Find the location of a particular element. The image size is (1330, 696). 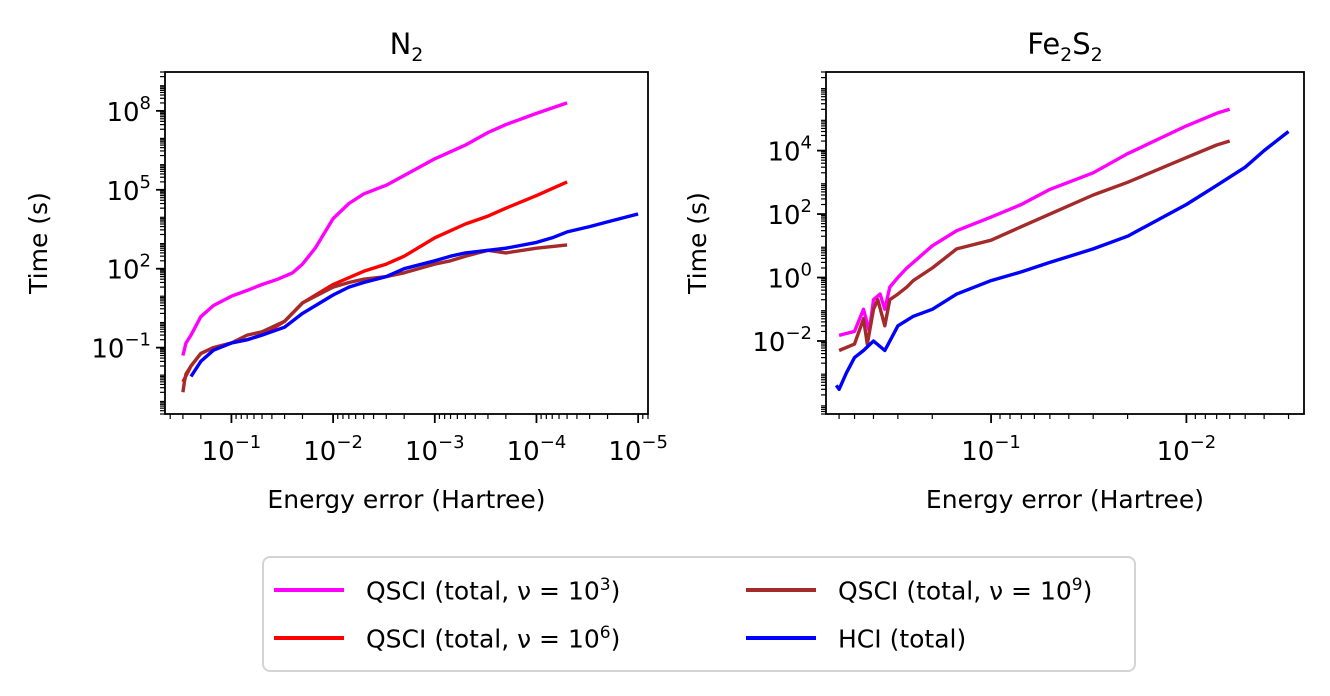

legend-line-qsci-1e6 is located at coordinates (309, 638).